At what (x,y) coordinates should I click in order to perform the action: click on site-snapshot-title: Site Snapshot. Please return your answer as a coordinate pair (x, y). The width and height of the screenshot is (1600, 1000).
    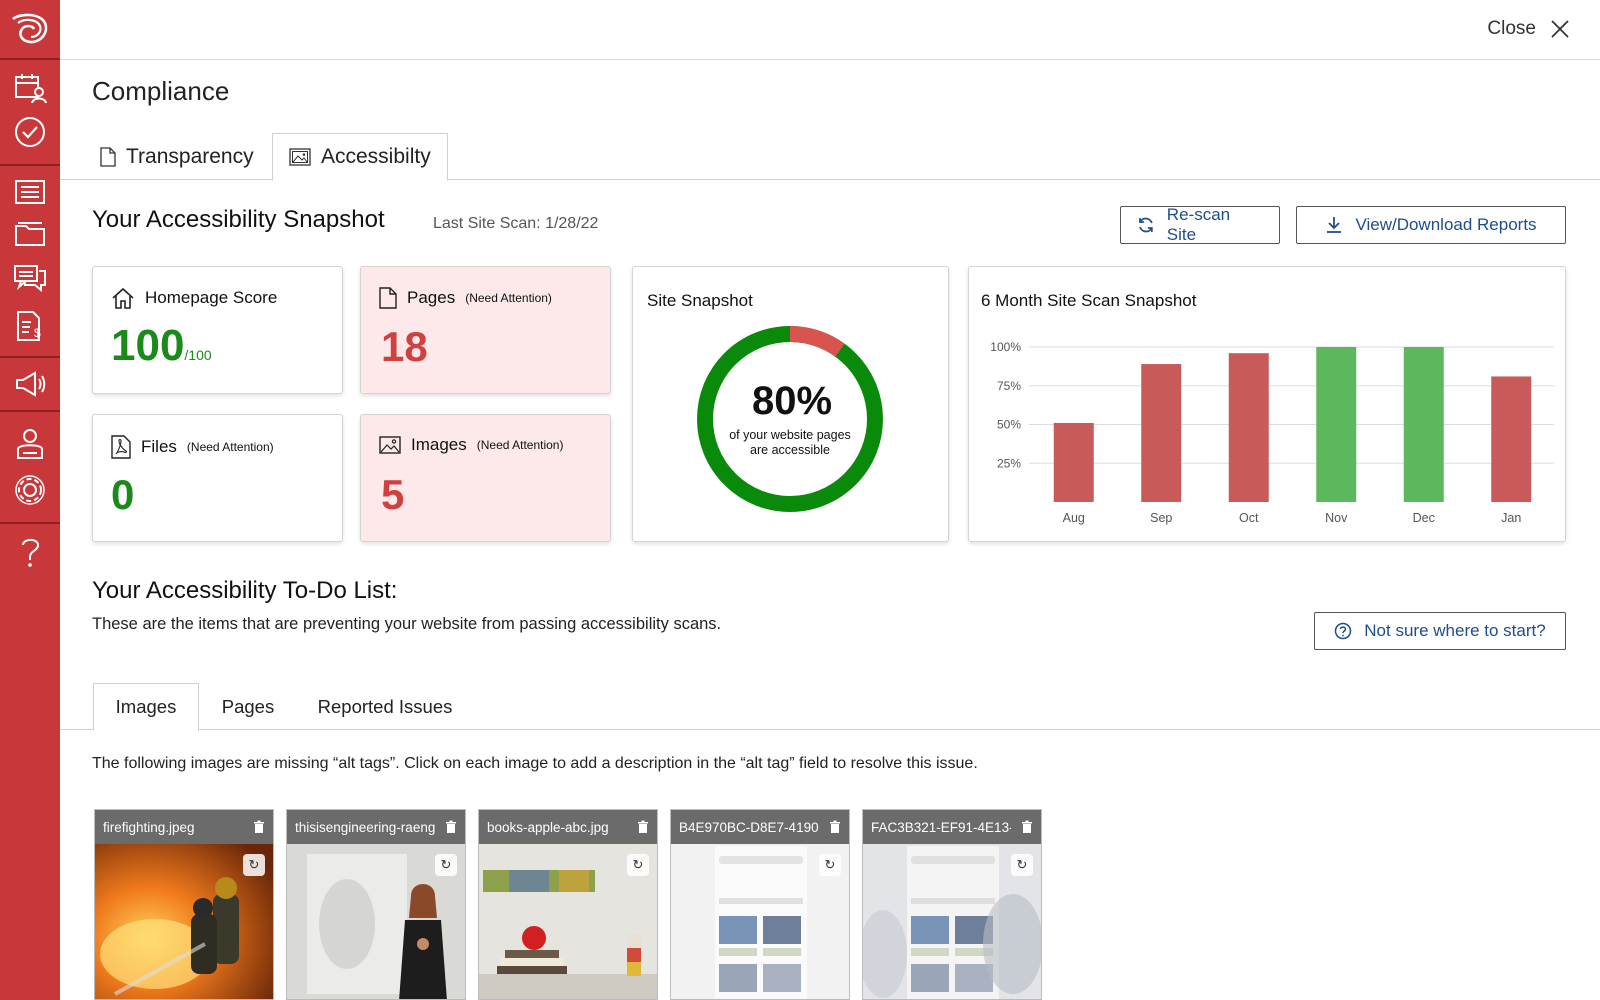
    Looking at the image, I should click on (700, 300).